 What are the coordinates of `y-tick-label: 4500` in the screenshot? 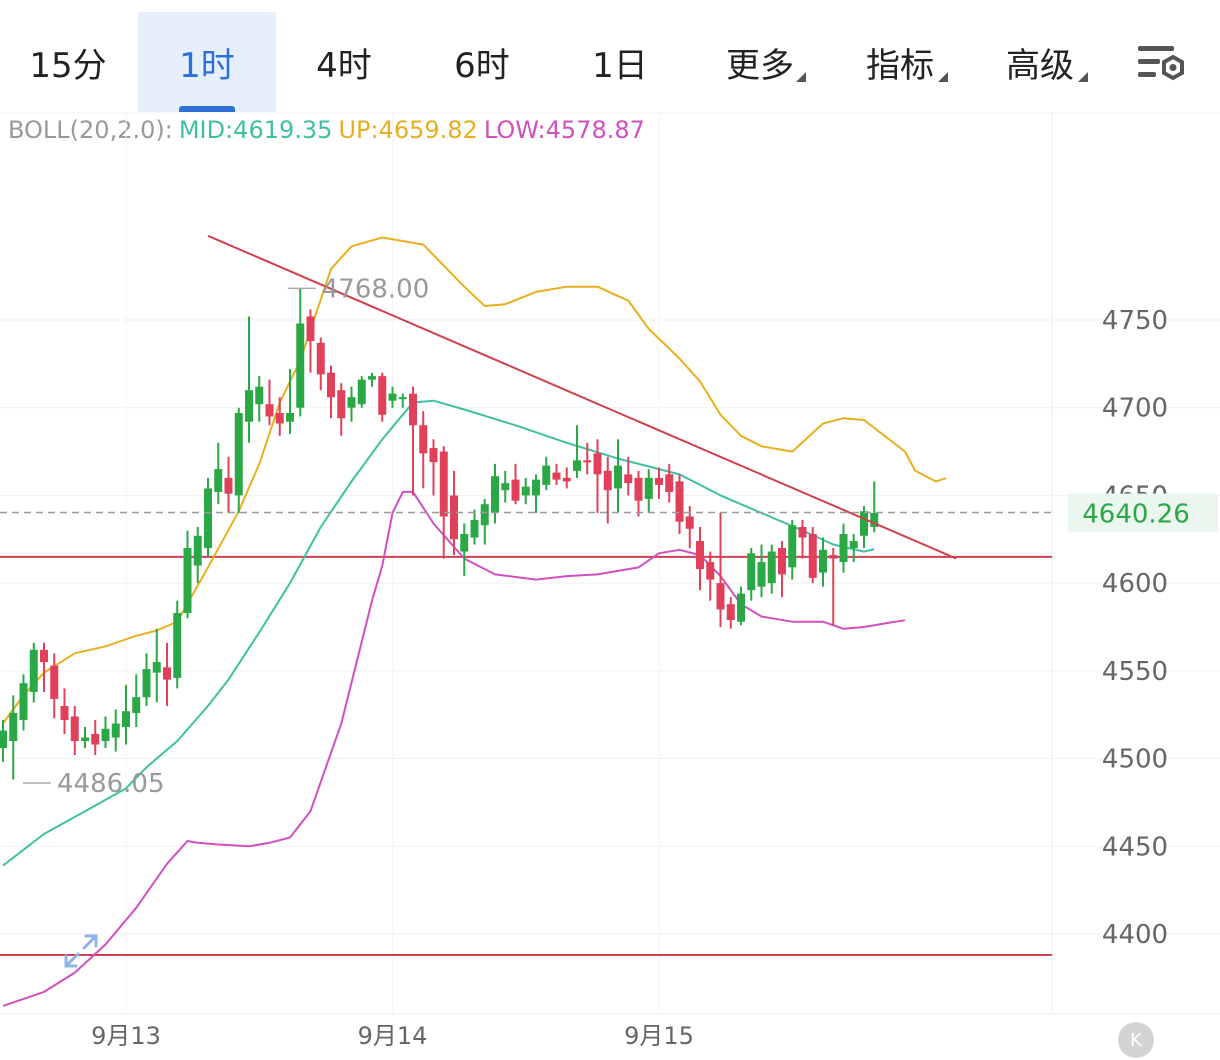 It's located at (1135, 760).